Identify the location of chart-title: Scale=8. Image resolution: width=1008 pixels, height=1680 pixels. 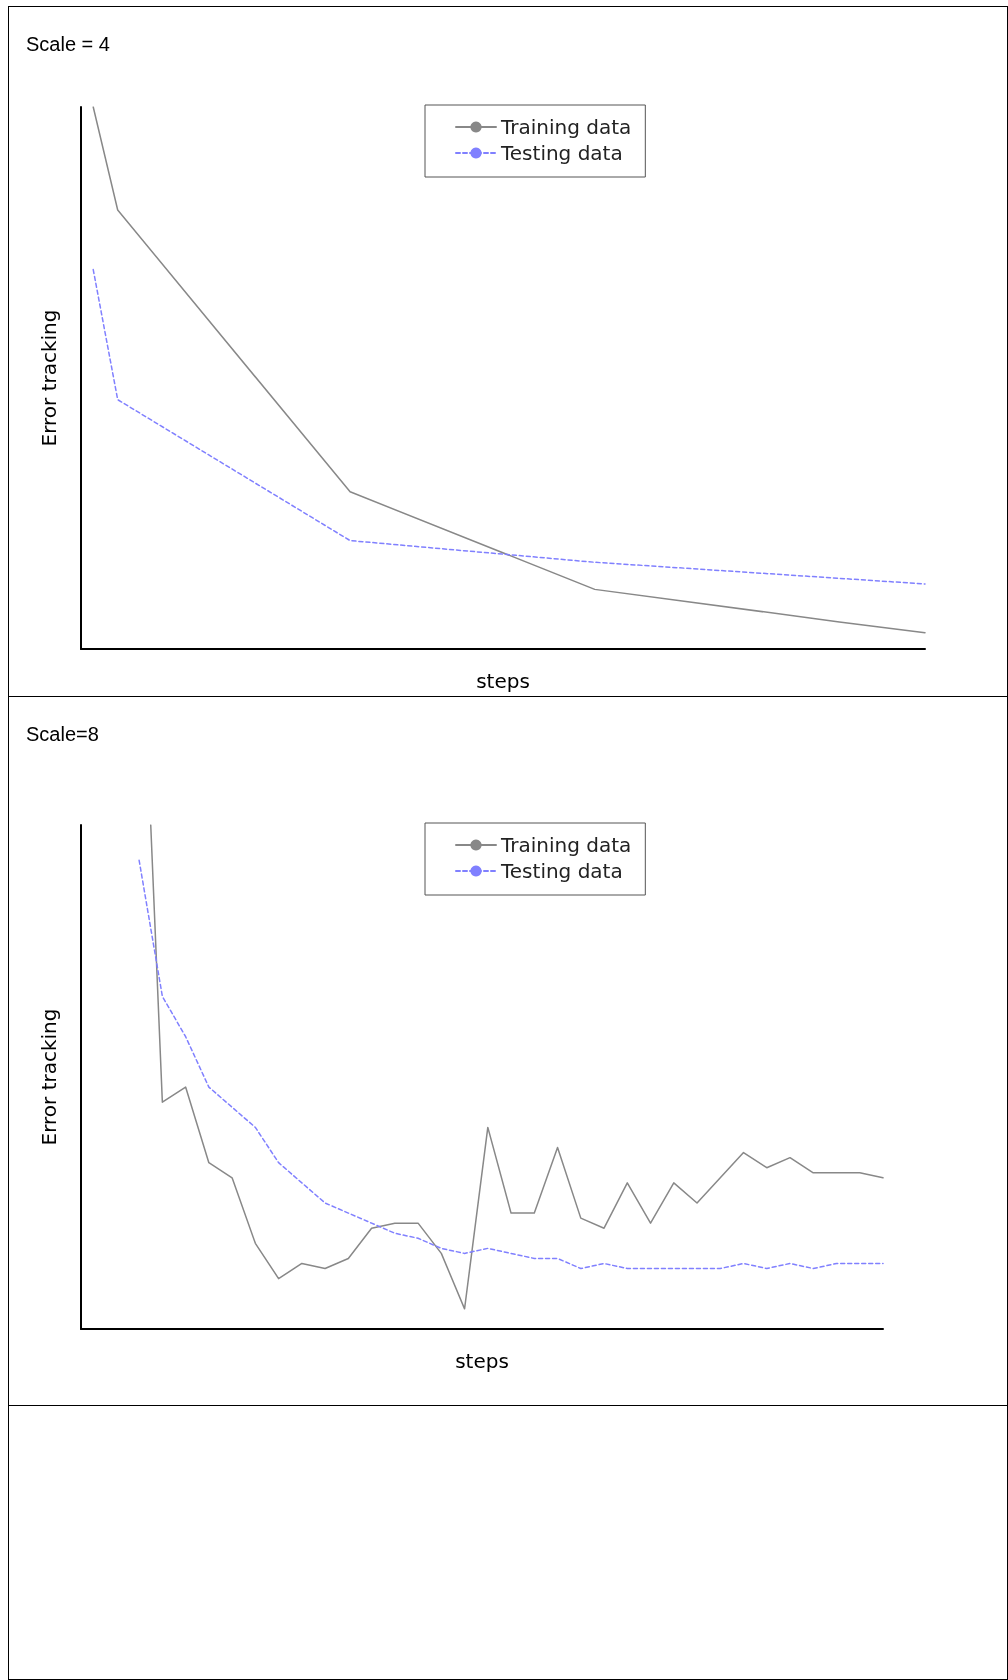
(62, 734).